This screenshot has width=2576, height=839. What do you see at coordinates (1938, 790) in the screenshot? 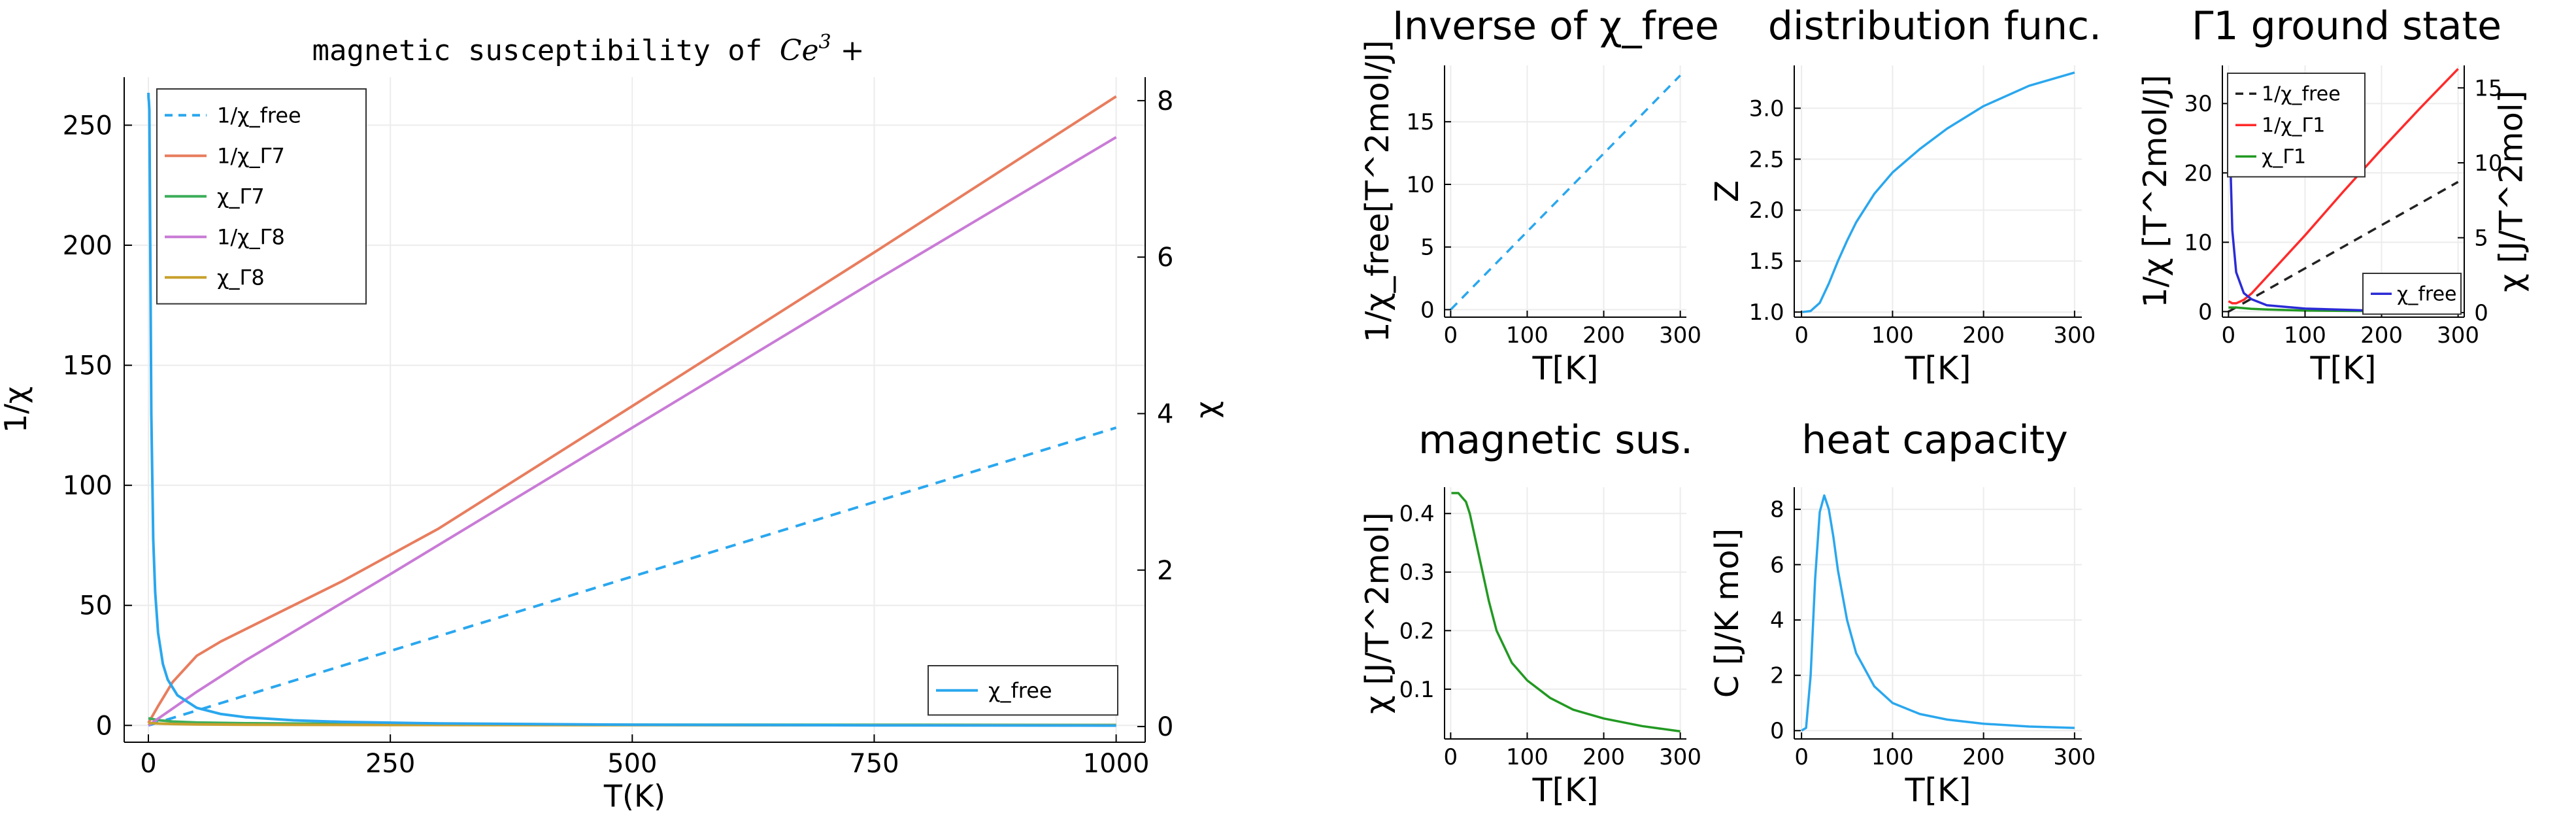
I see `heat-xlabel: T[K]` at bounding box center [1938, 790].